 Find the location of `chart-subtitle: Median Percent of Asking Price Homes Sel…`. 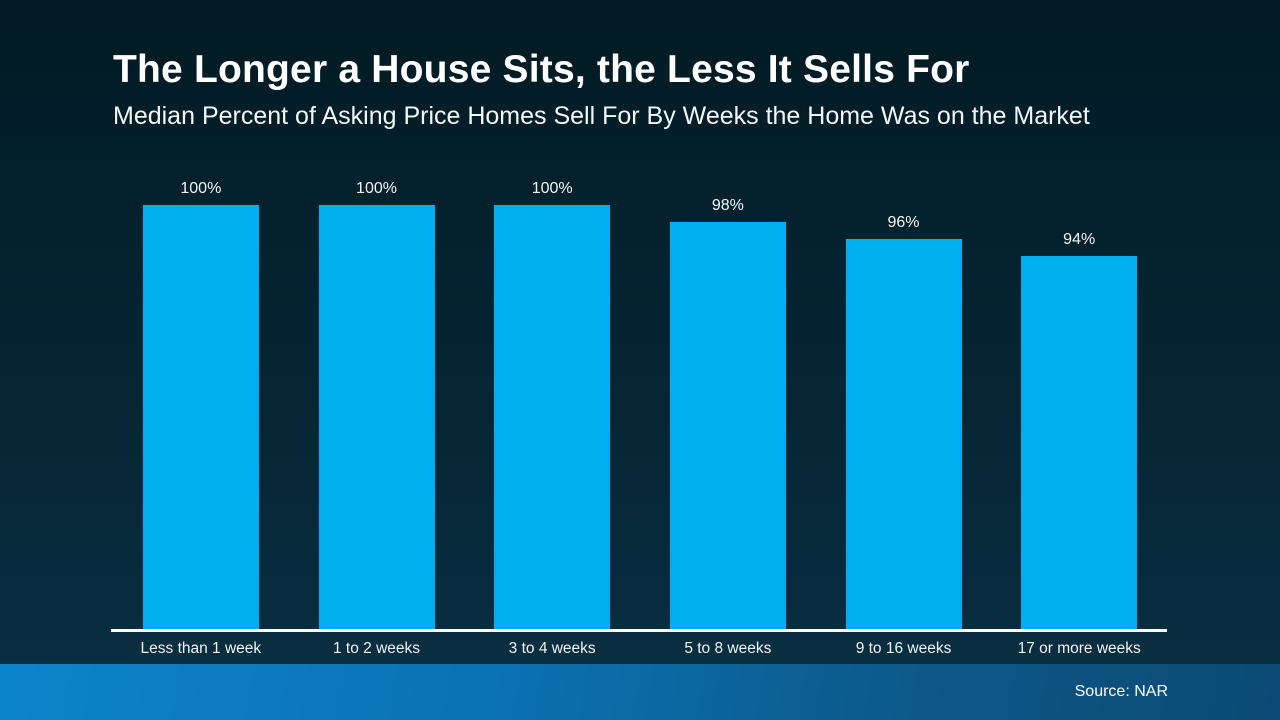

chart-subtitle: Median Percent of Asking Price Homes Sel… is located at coordinates (601, 116).